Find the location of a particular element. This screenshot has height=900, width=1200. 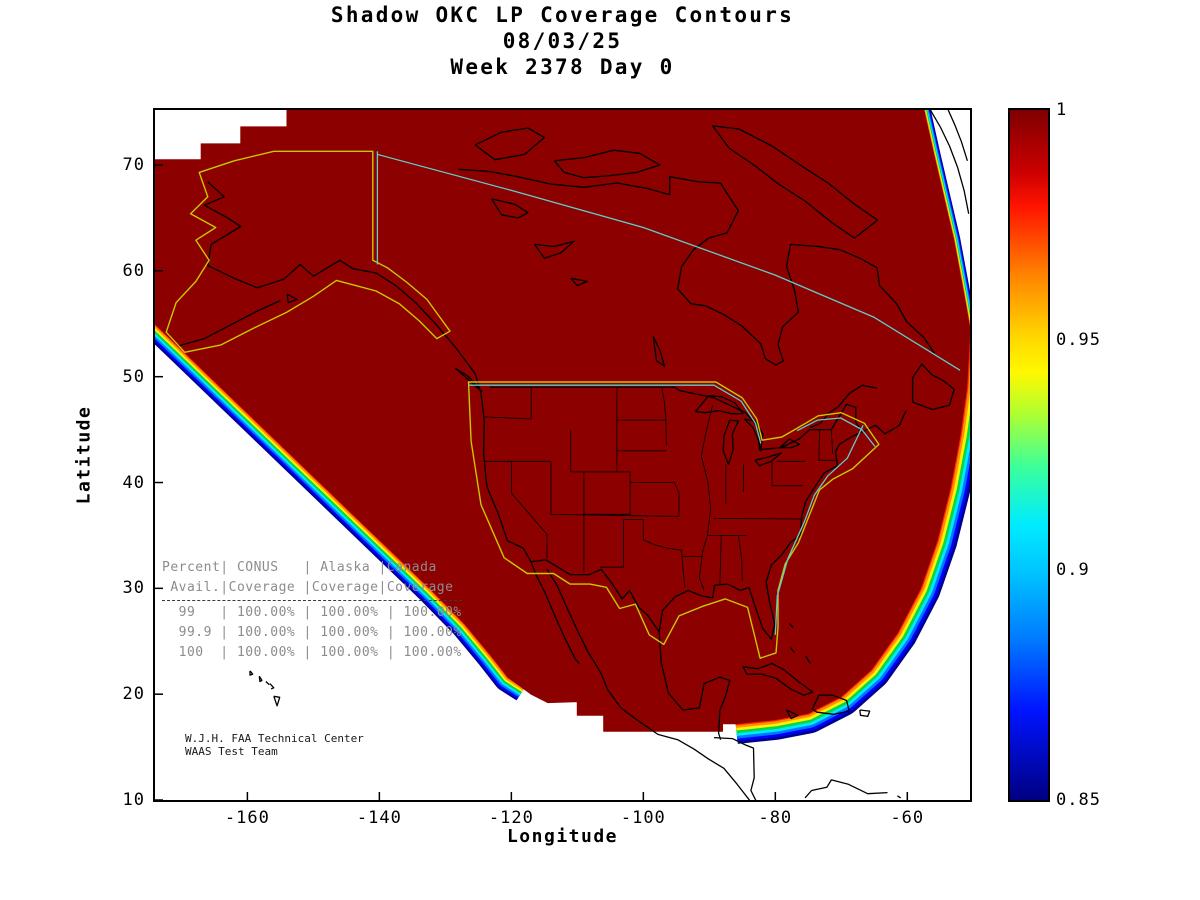

y-tick-label: 60 is located at coordinates (133, 270).